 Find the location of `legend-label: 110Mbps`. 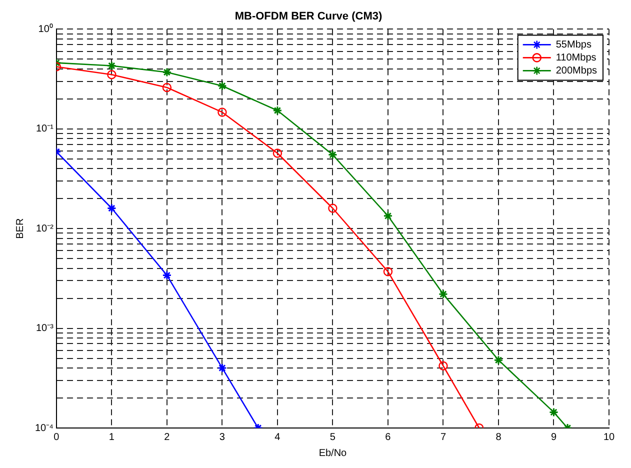

legend-label: 110Mbps is located at coordinates (576, 58).